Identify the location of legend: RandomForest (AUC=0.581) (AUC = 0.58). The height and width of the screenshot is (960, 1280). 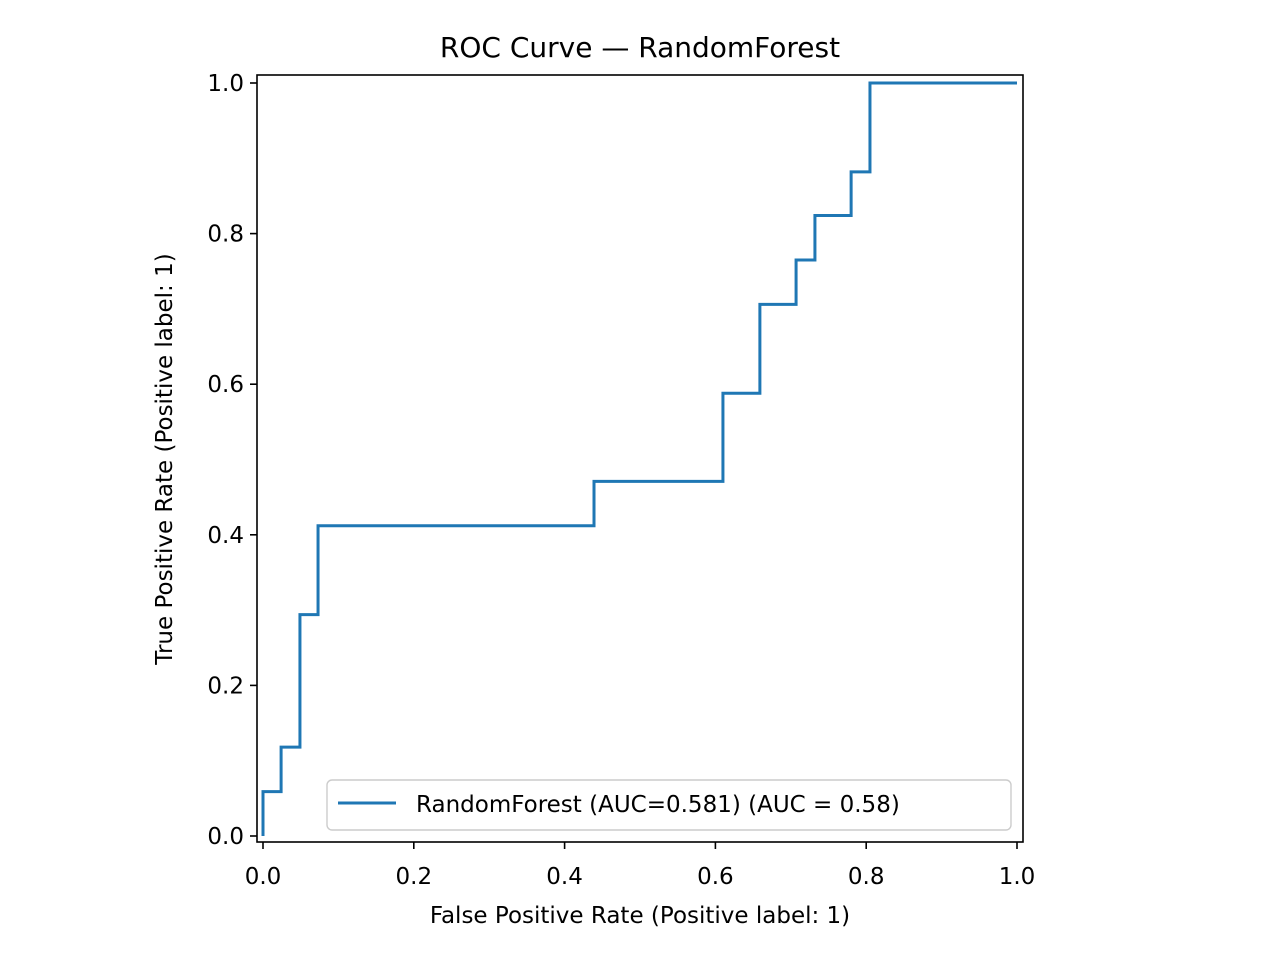
(669, 805).